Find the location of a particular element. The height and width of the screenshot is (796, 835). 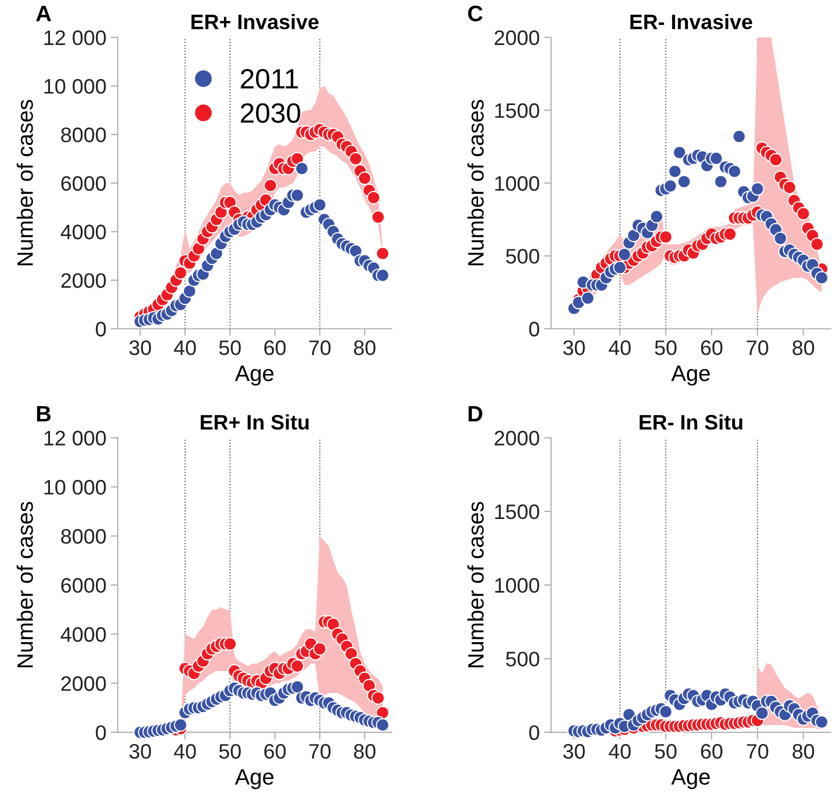

text: B is located at coordinates (44, 414).